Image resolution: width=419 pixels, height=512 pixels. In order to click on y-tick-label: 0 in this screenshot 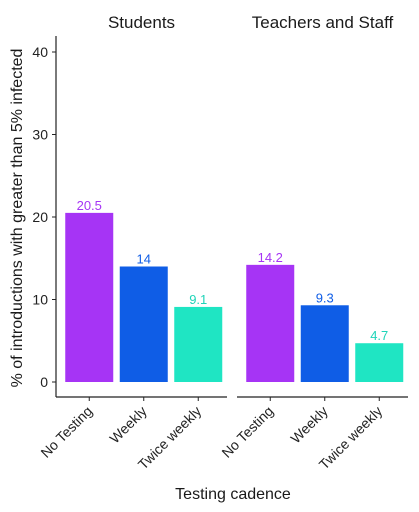, I will do `click(44, 382)`.